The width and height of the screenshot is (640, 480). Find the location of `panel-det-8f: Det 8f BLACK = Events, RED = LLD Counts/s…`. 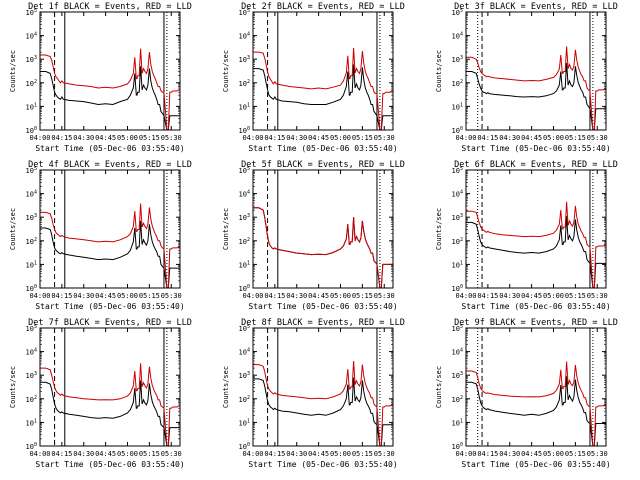

panel-det-8f: Det 8f BLACK = Events, RED = LLD Counts/s… is located at coordinates (313, 393).